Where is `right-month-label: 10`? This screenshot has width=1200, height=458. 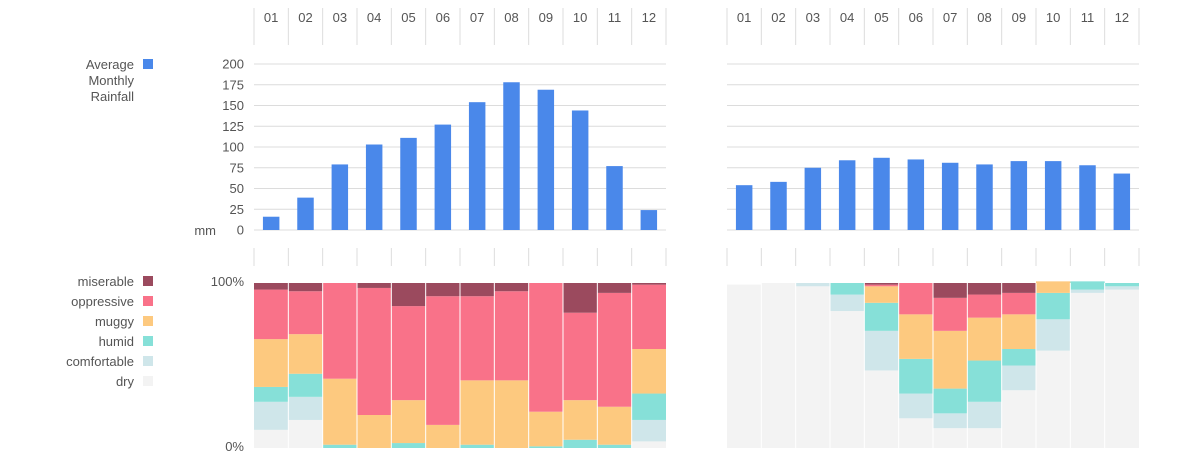
right-month-label: 10 is located at coordinates (1053, 17).